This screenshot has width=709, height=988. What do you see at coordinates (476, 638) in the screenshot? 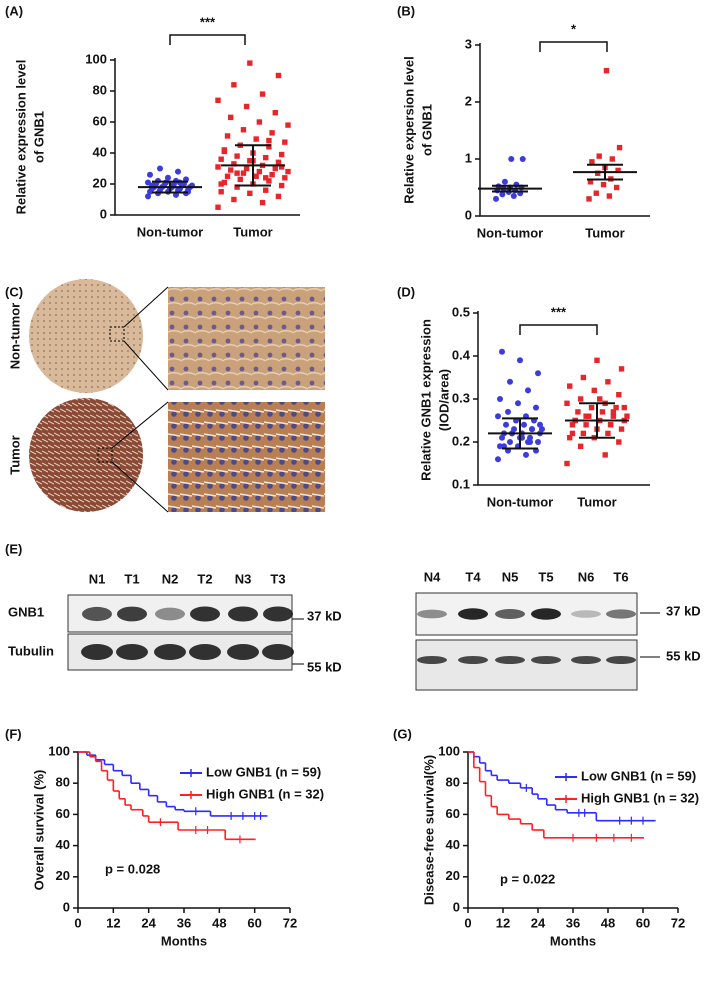
I see `size-tick` at bounding box center [476, 638].